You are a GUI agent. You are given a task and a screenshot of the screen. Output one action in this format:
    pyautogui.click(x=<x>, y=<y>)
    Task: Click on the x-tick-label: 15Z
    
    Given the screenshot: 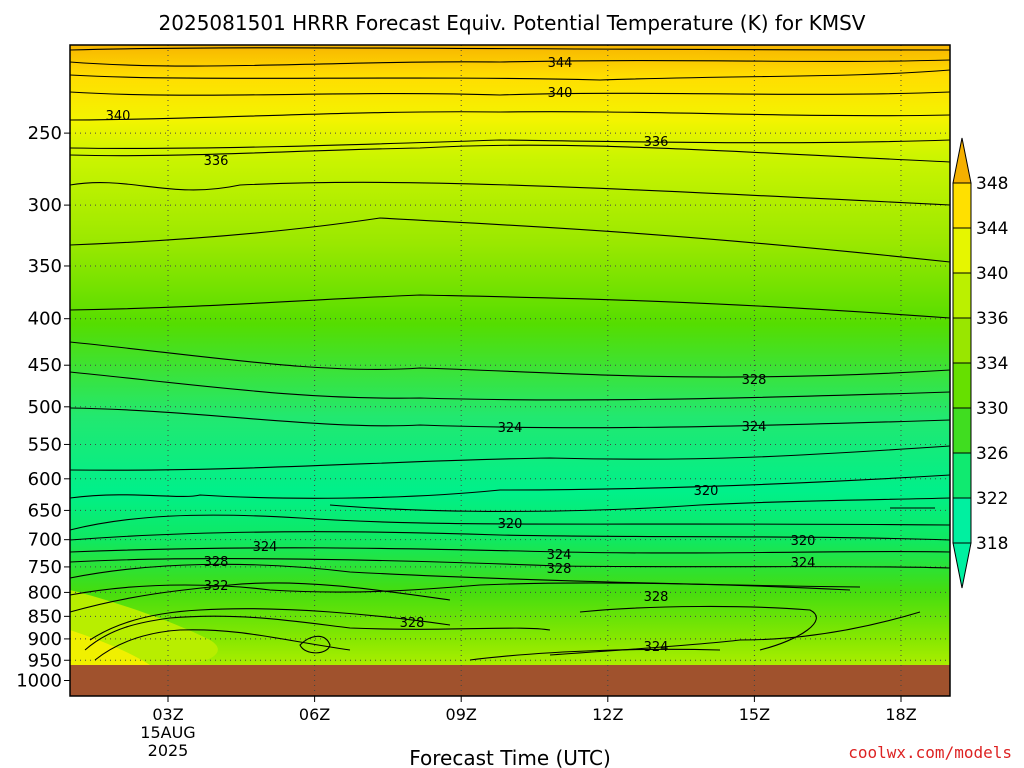 What is the action you would take?
    pyautogui.click(x=754, y=714)
    